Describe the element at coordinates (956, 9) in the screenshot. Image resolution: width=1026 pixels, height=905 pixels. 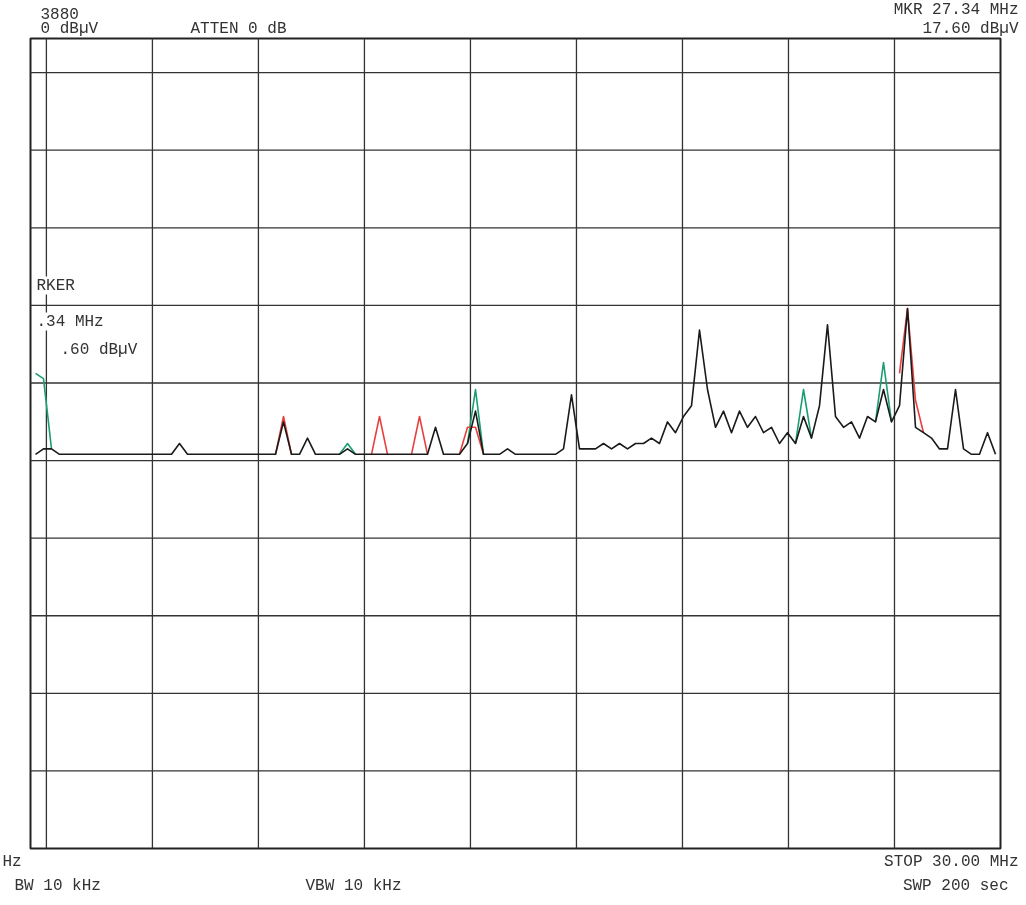
I see `text: MKR 27.34 MHz` at that location.